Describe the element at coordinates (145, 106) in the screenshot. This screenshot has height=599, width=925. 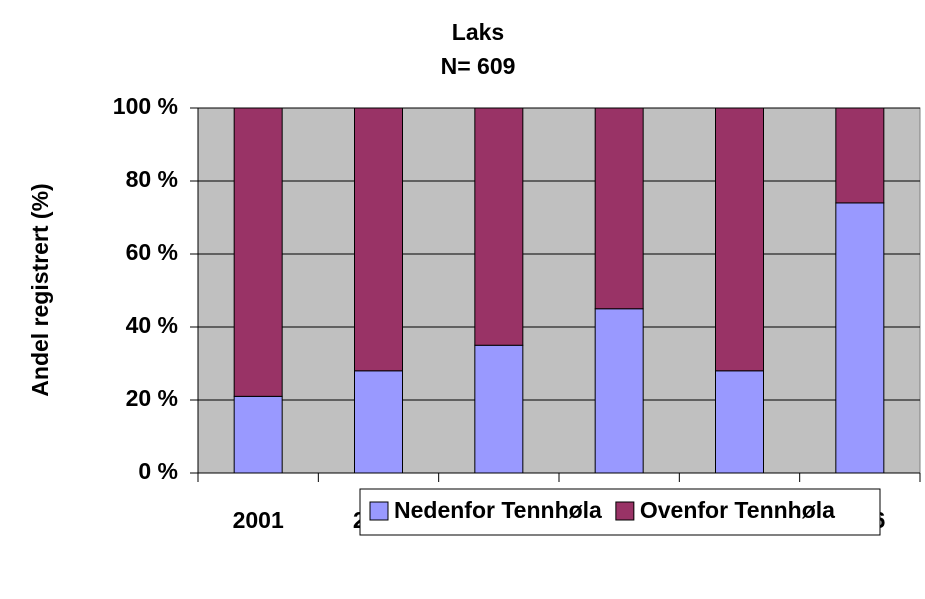
I see `y-tick-label: 100 %` at that location.